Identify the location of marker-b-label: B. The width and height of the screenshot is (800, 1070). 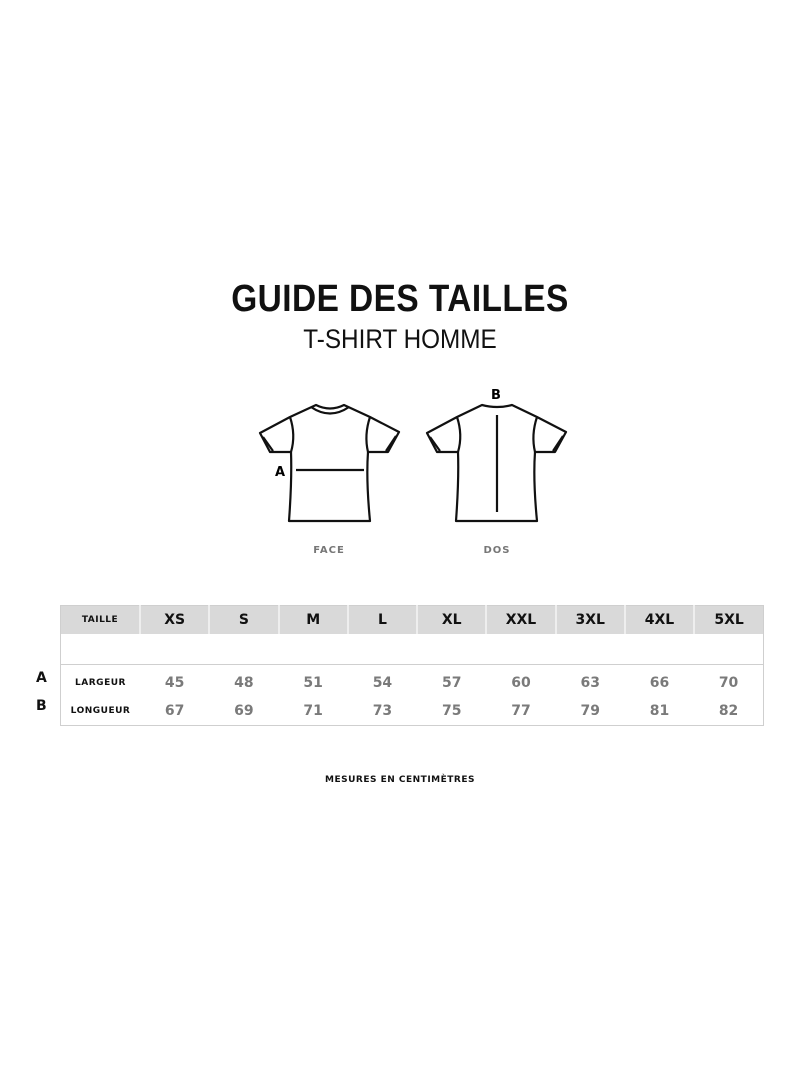
(496, 395).